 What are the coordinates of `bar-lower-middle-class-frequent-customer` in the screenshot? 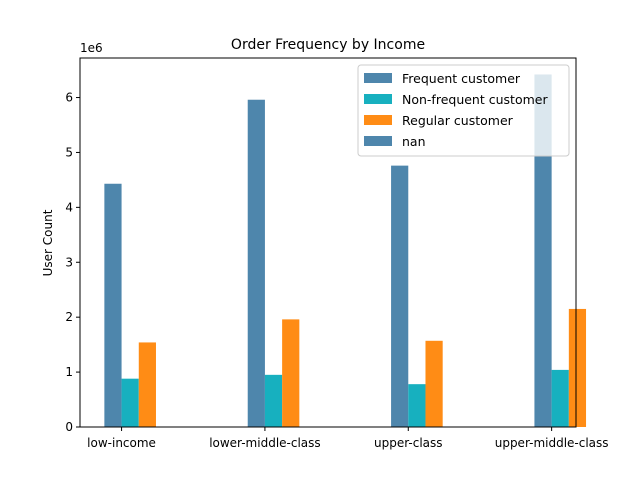 It's located at (256, 263).